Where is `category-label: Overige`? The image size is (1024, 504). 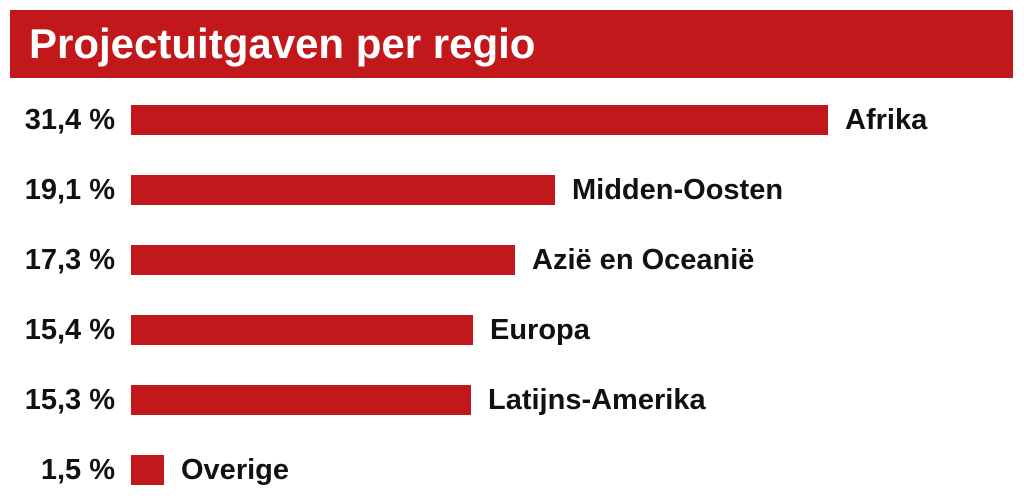 category-label: Overige is located at coordinates (235, 469).